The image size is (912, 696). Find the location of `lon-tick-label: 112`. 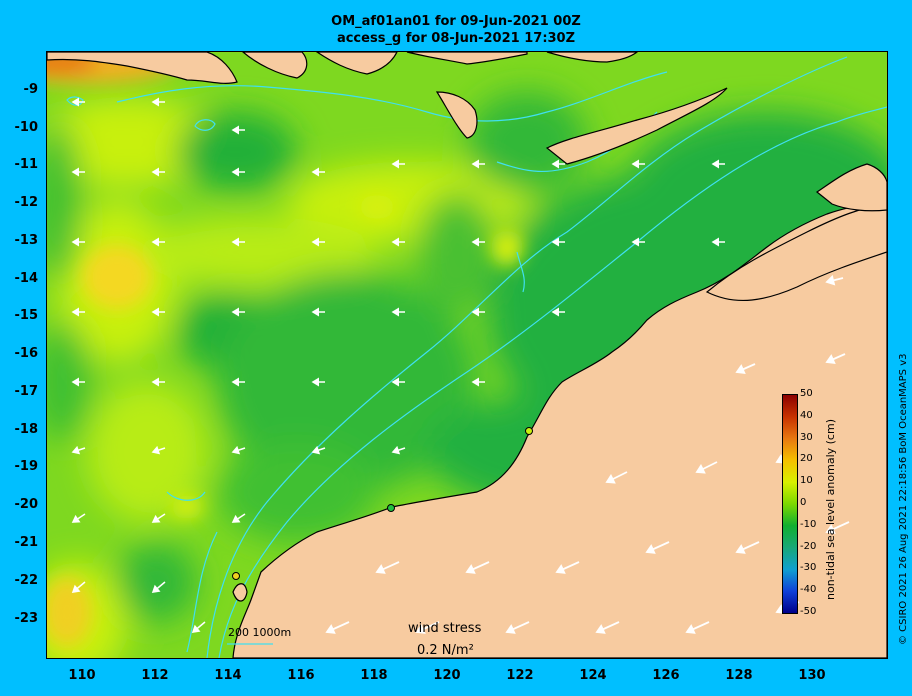

lon-tick-label: 112 is located at coordinates (155, 675).